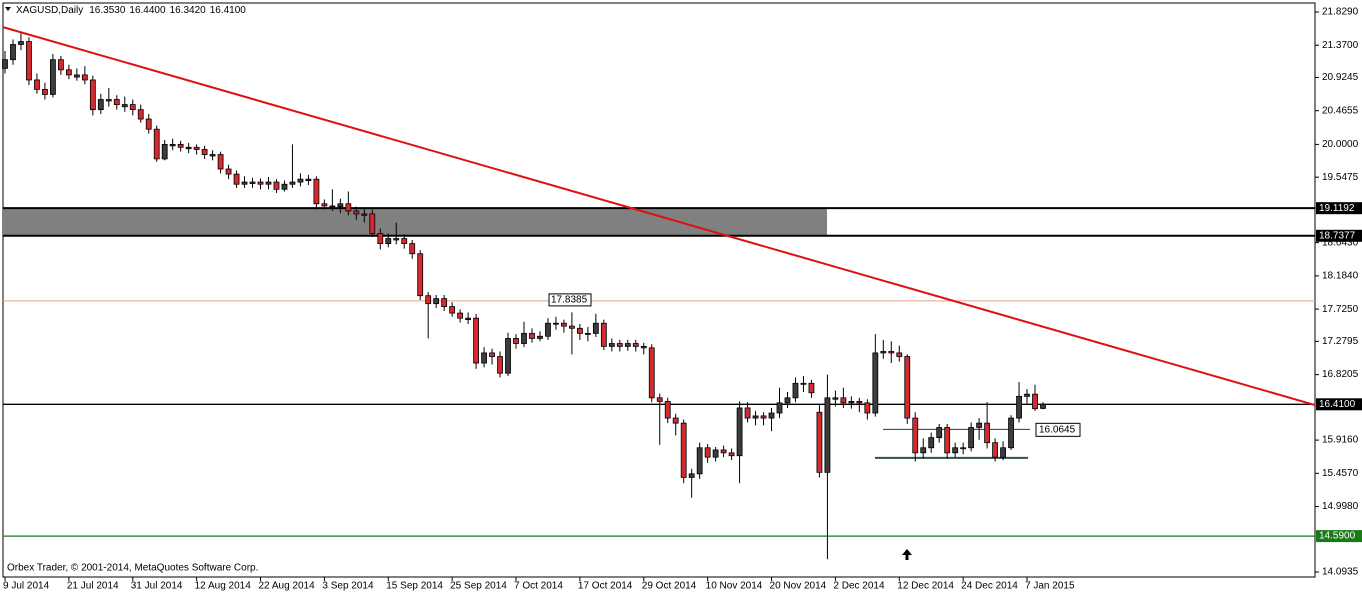 This screenshot has width=1362, height=594. Describe the element at coordinates (1340, 440) in the screenshot. I see `y-tick-label: 15.9160` at that location.